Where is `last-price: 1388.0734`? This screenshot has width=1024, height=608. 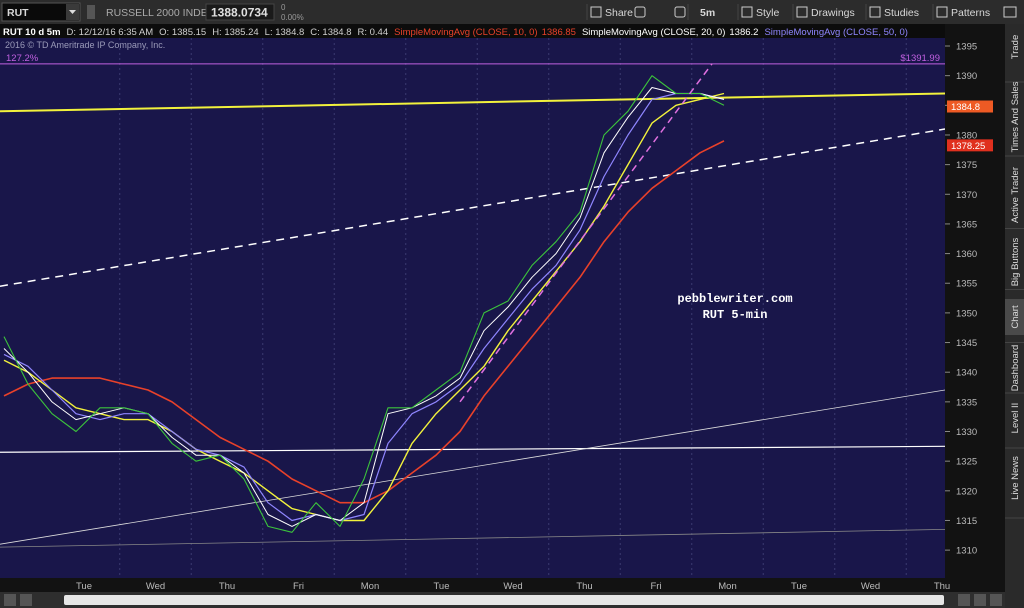
last-price: 1388.0734 is located at coordinates (239, 13).